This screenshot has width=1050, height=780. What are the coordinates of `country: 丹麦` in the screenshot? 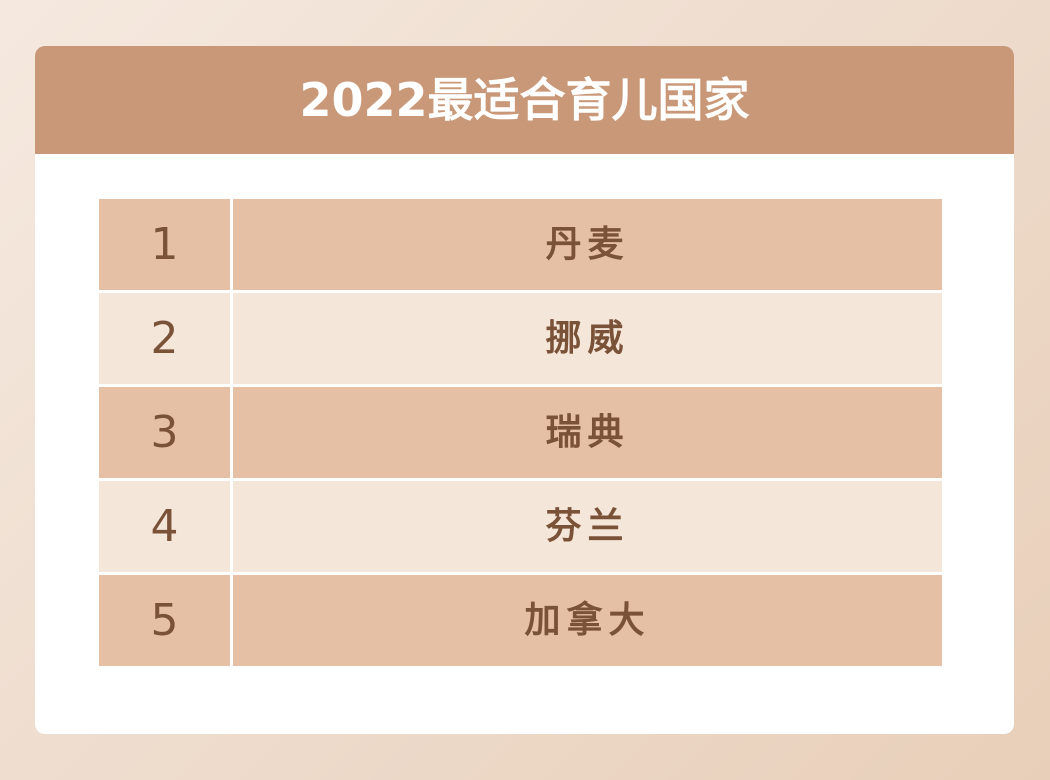 It's located at (587, 244).